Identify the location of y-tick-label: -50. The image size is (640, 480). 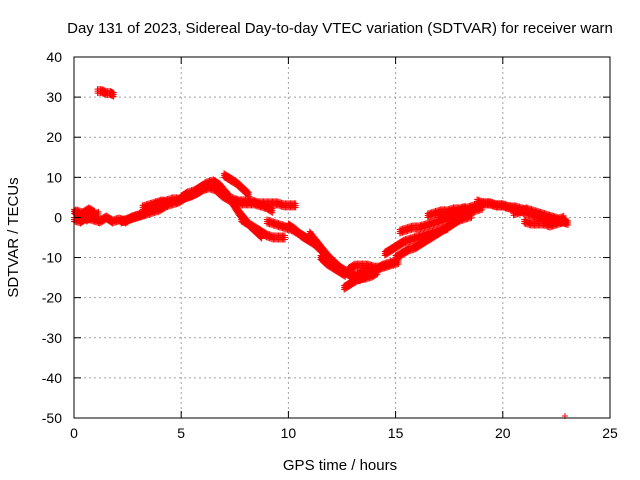
(52, 418).